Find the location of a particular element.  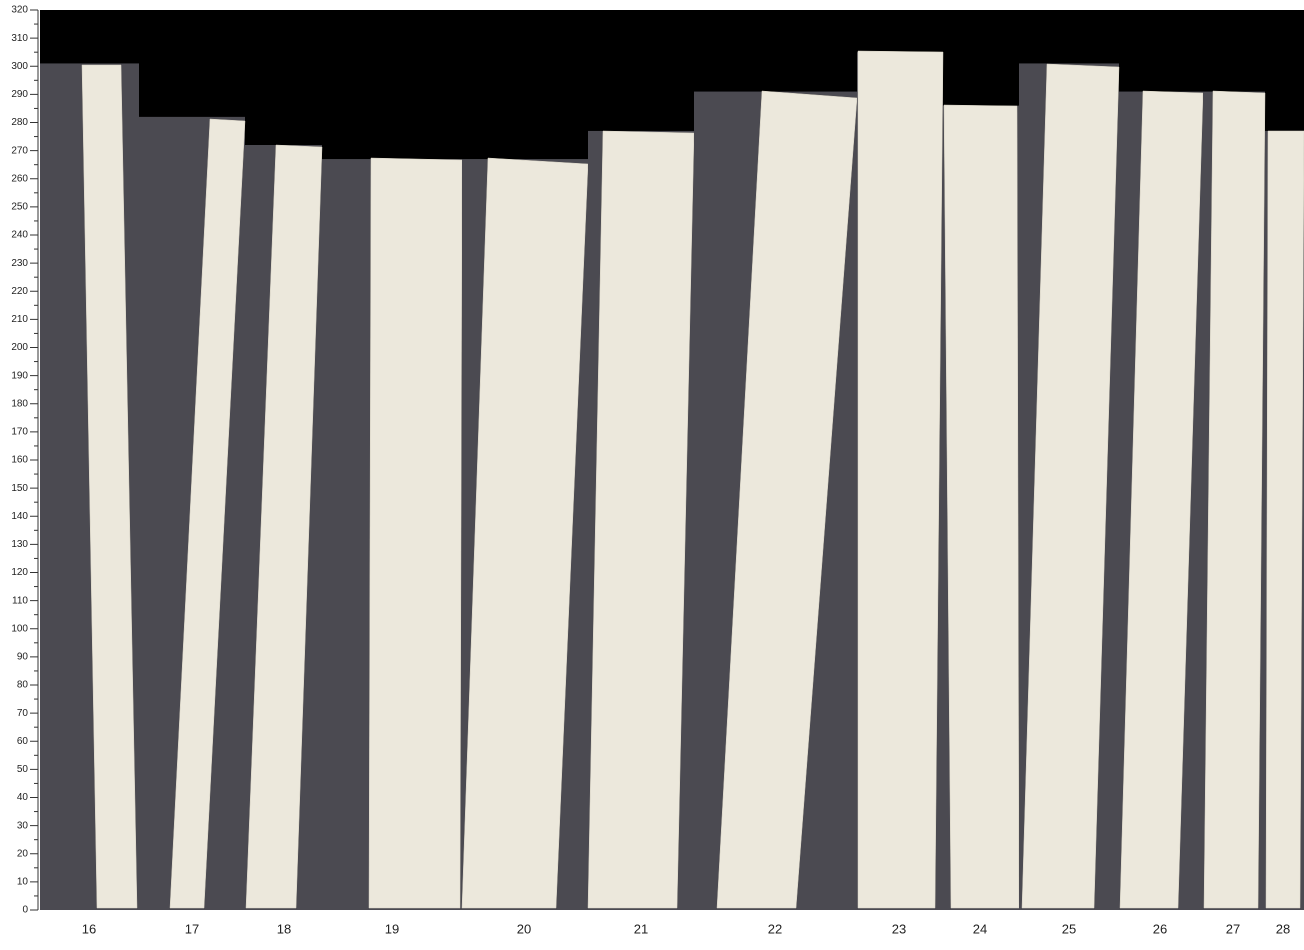

tick-label: 230 is located at coordinates (19, 263).